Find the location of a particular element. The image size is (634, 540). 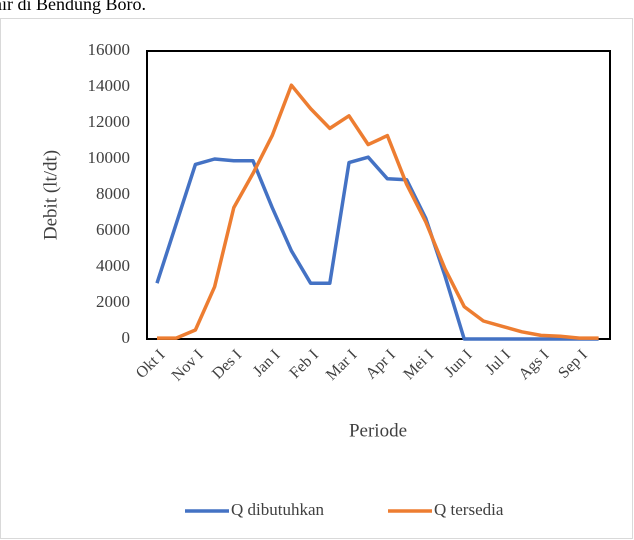

x-tick-label: Des I is located at coordinates (227, 364).